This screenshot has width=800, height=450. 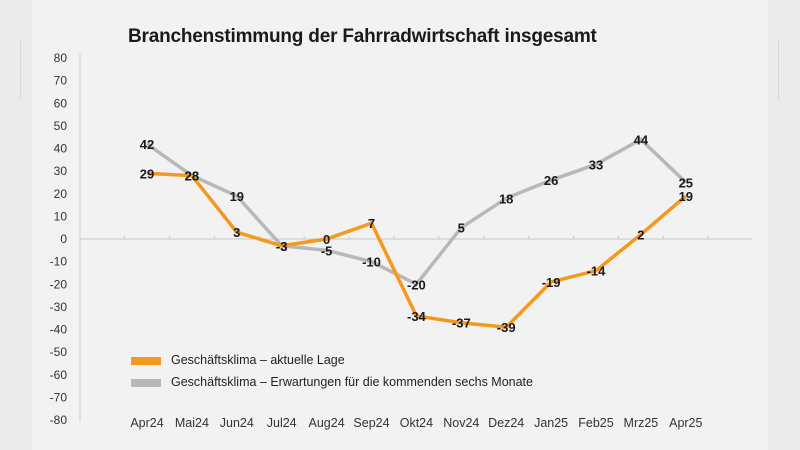 What do you see at coordinates (192, 423) in the screenshot?
I see `x-tick-label: Mai24` at bounding box center [192, 423].